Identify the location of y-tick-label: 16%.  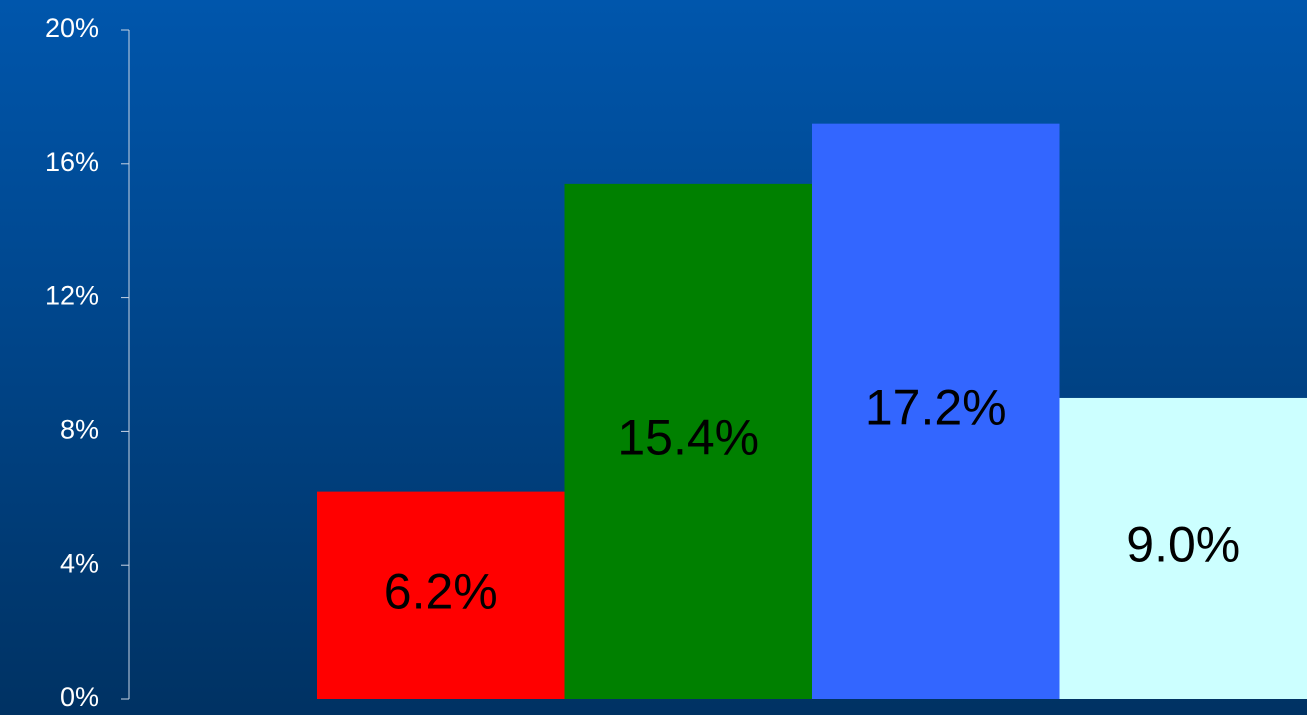
(72, 162).